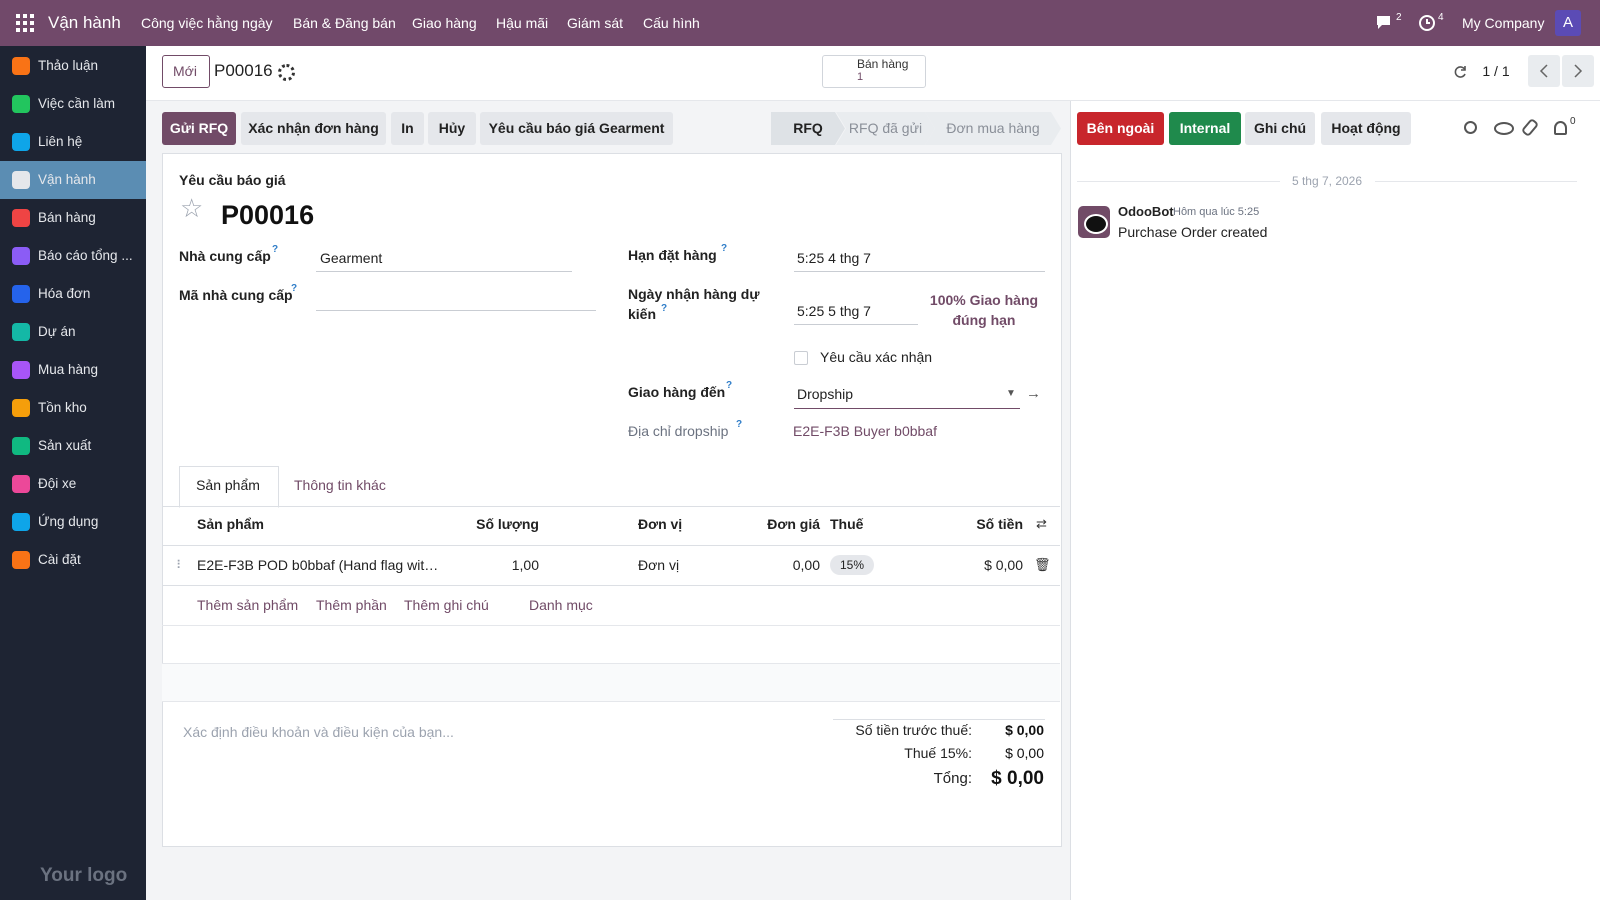 This screenshot has height=900, width=1600. Describe the element at coordinates (678, 431) in the screenshot. I see `field-label: Địa chỉ dropship` at that location.